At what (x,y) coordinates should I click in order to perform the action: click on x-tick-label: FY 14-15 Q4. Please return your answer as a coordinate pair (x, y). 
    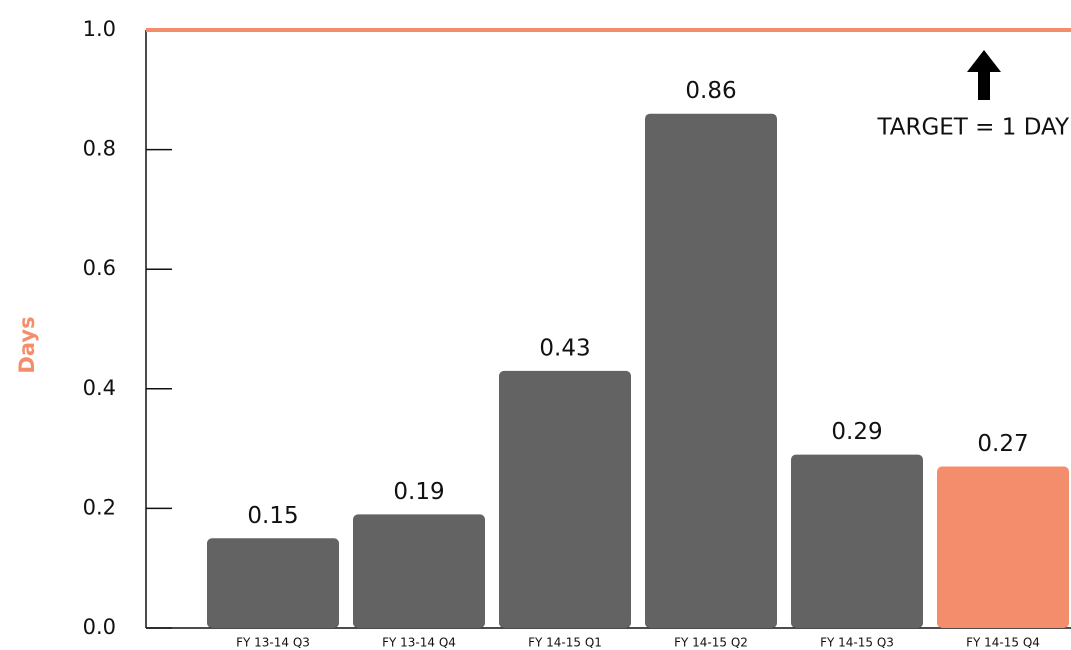
    Looking at the image, I should click on (1003, 643).